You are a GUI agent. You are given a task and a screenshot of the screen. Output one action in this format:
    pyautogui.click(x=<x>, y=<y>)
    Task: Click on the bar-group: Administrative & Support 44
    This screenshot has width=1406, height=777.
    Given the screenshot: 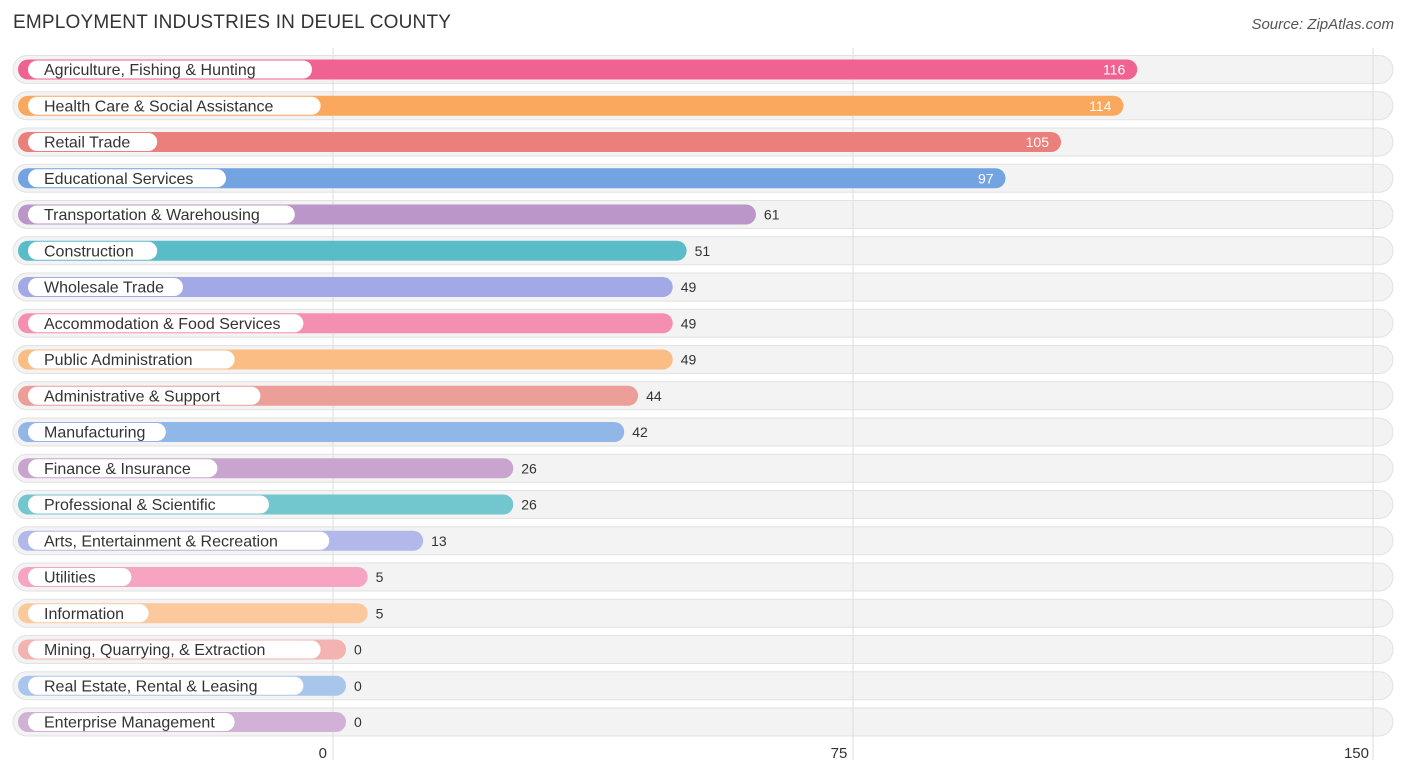 What is the action you would take?
    pyautogui.click(x=340, y=395)
    